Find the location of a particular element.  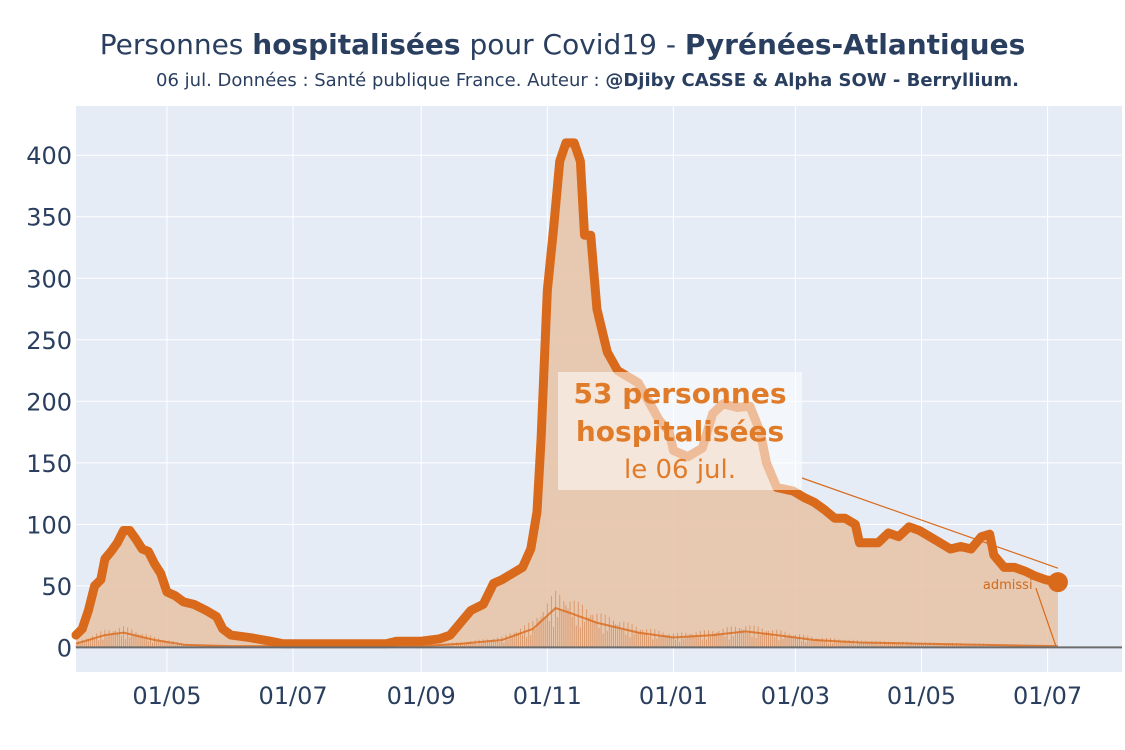

annotation-box: 53 personnes hospitalisées le 06 jul. is located at coordinates (680, 431).